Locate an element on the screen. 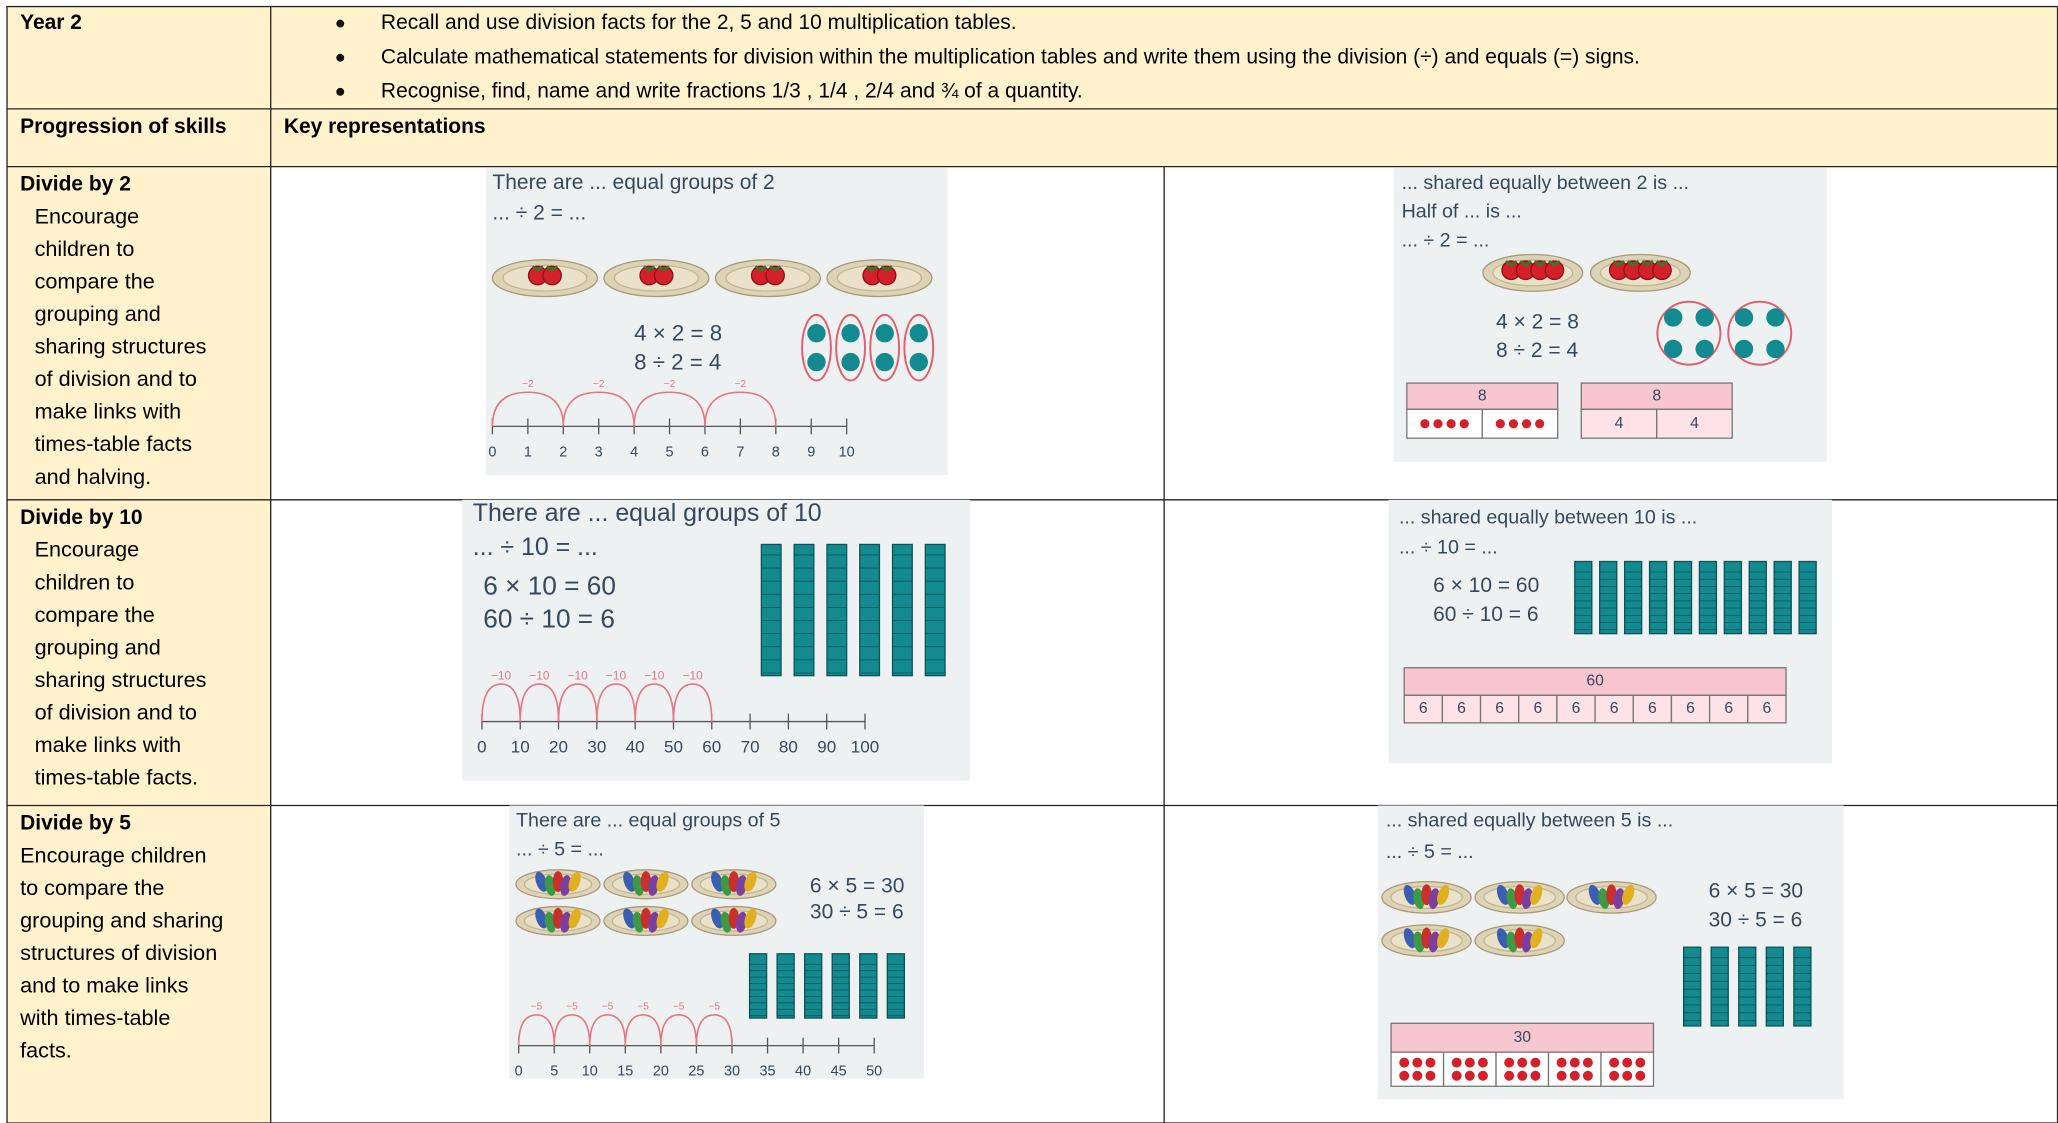 The width and height of the screenshot is (2058, 1123). row-title: Divide by 2 is located at coordinates (75, 184).